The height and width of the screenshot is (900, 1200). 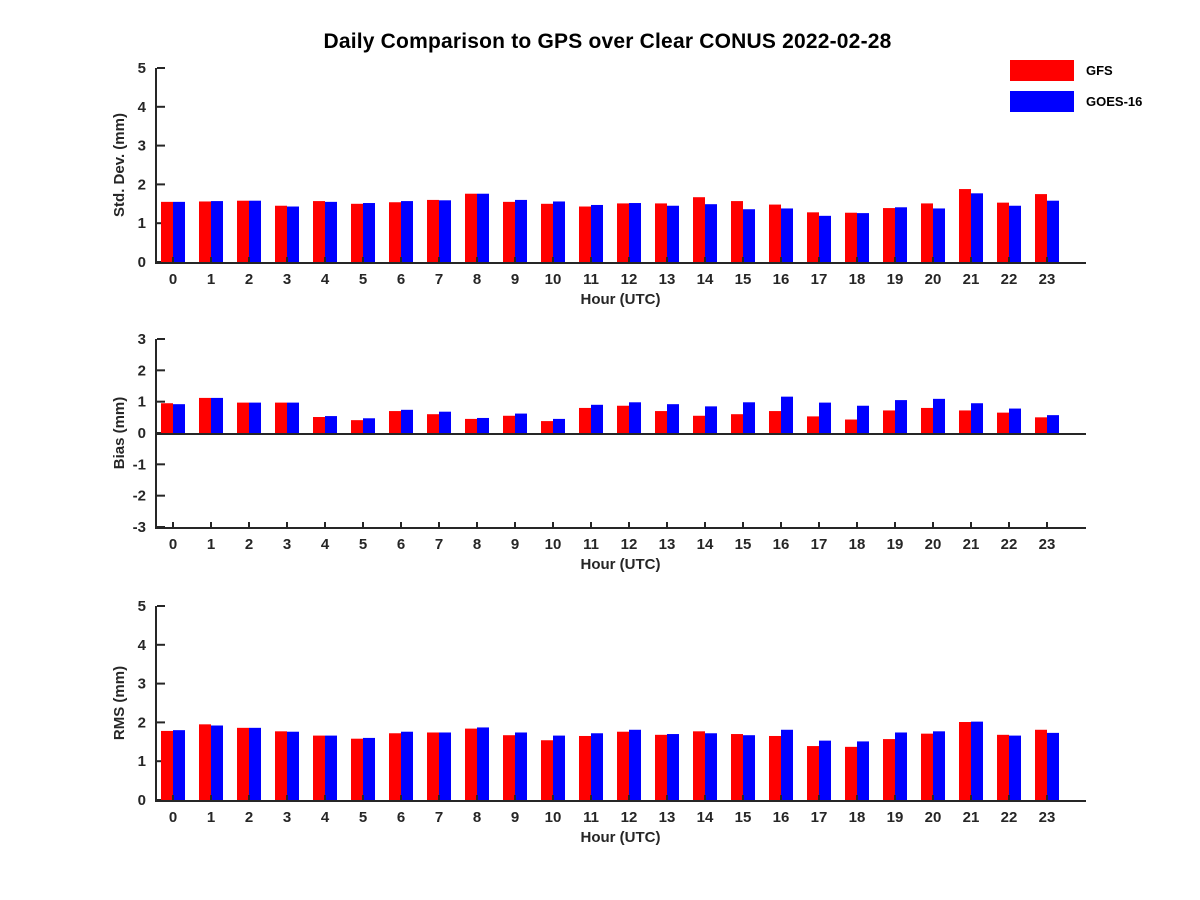 I want to click on bias-y-tick-label: -2, so click(x=139, y=496).